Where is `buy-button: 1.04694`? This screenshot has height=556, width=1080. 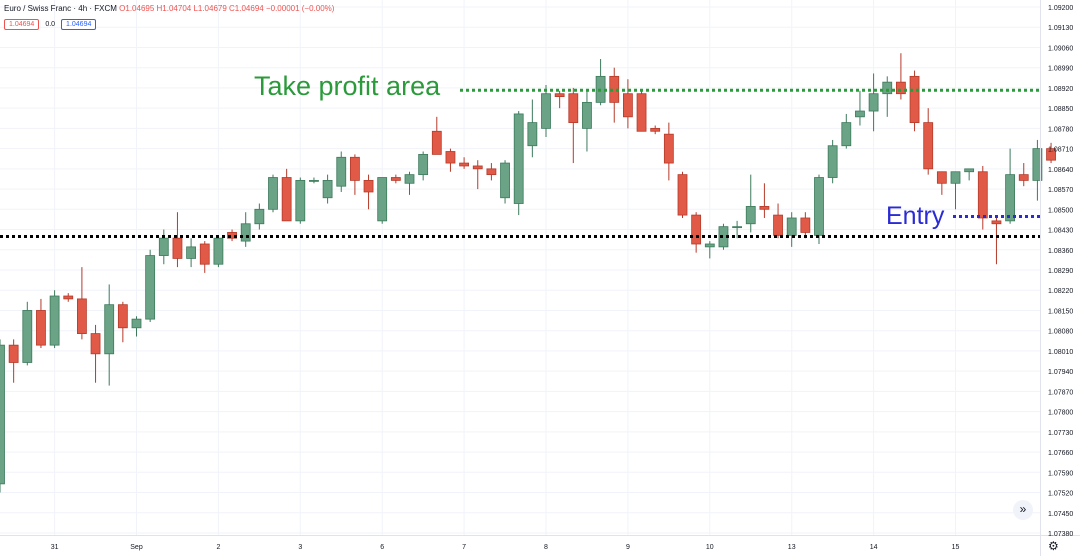 buy-button: 1.04694 is located at coordinates (79, 24).